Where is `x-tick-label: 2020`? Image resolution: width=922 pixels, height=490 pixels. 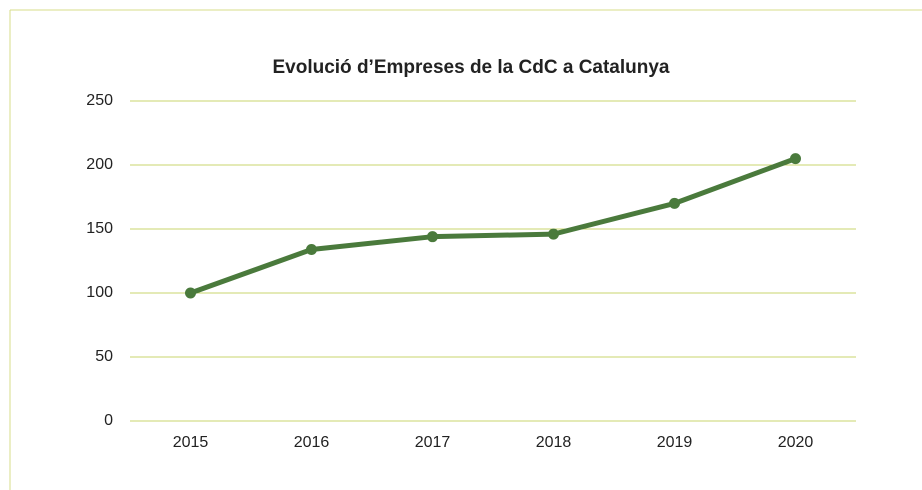
x-tick-label: 2020 is located at coordinates (796, 442).